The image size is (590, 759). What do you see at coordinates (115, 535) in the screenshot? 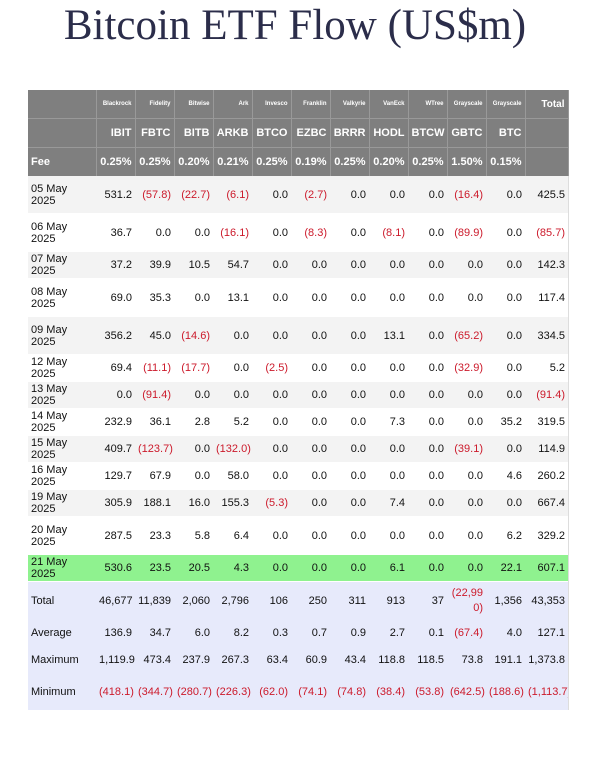
I see `flow-cell: 287.5` at bounding box center [115, 535].